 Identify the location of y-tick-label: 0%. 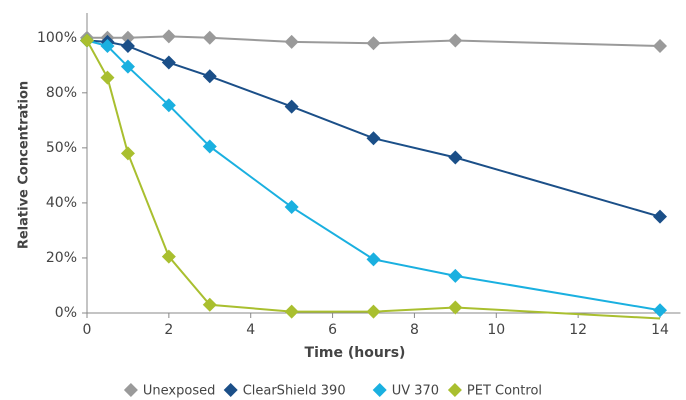
(66, 313).